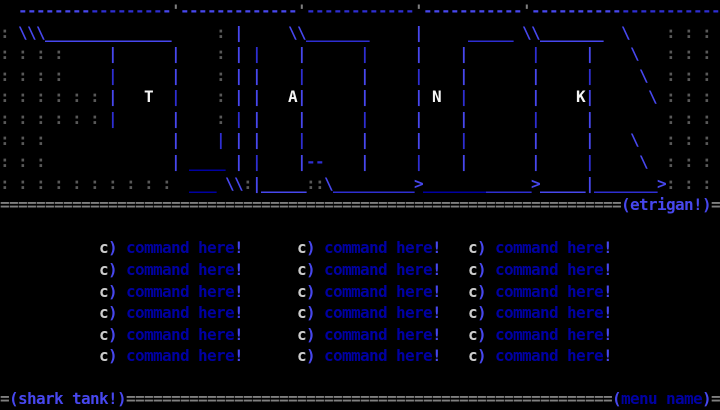  I want to click on ansi-art-segment: : : : :, so click(36, 75).